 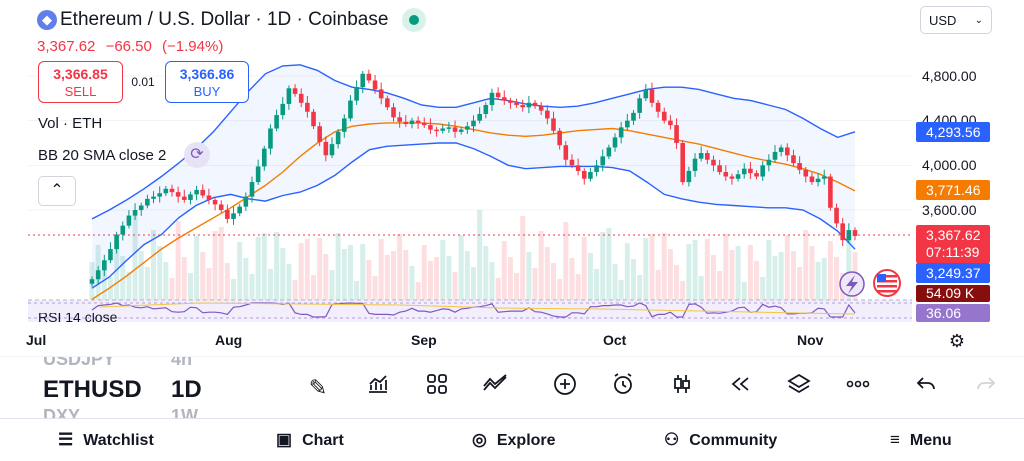 I want to click on redo-icon, so click(x=986, y=388).